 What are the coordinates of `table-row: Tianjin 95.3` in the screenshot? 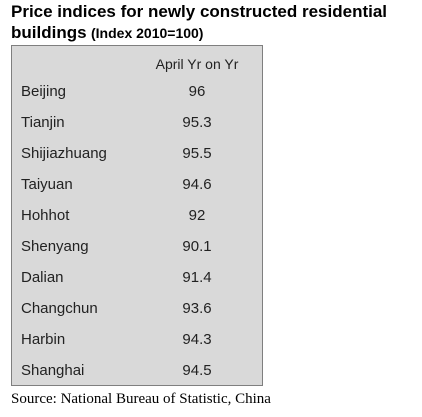 It's located at (137, 123).